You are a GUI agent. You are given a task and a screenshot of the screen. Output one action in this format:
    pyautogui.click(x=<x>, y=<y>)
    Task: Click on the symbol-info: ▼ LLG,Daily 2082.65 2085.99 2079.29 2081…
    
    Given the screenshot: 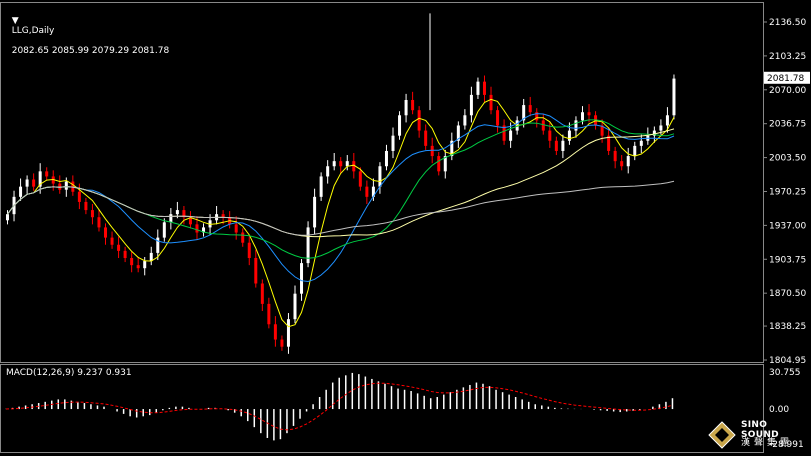 What is the action you would take?
    pyautogui.click(x=87, y=31)
    